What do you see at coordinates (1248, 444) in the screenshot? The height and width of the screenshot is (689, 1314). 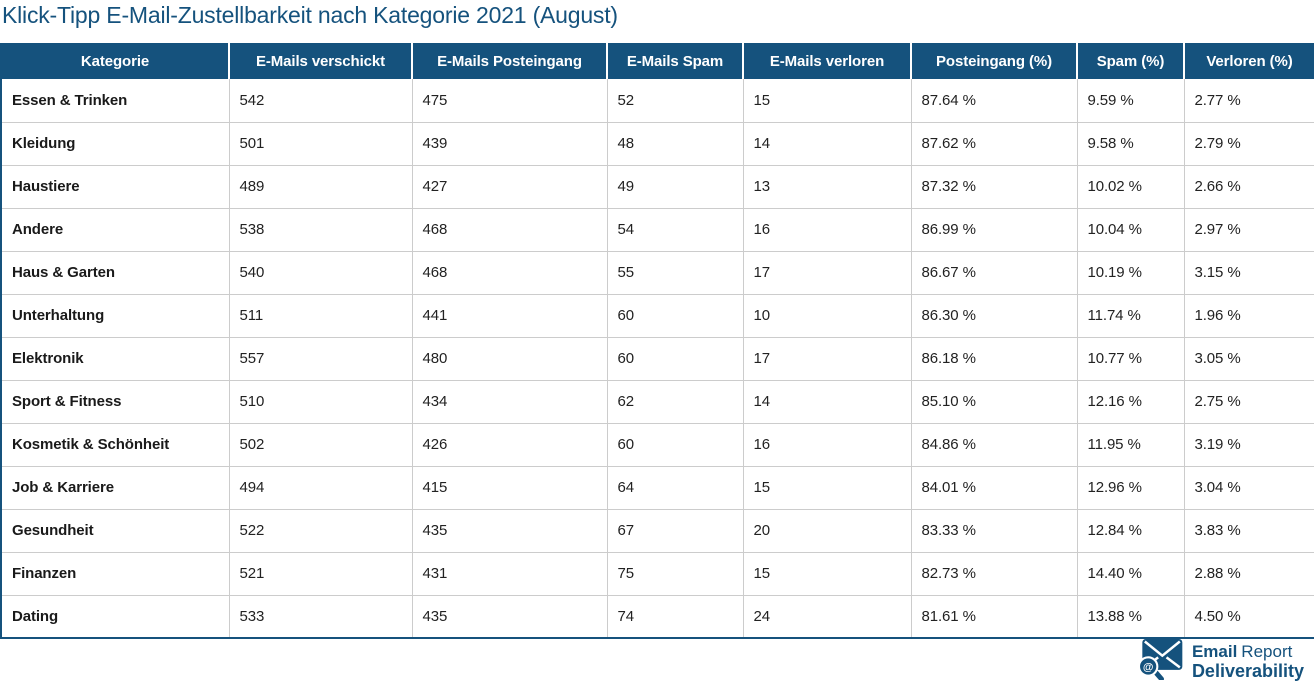 I see `value-cell: 3.19 %` at bounding box center [1248, 444].